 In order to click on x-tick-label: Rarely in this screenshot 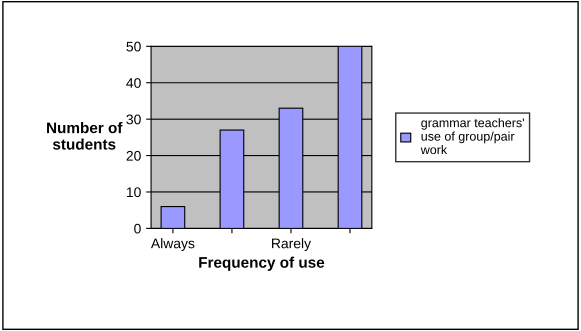, I will do `click(292, 245)`.